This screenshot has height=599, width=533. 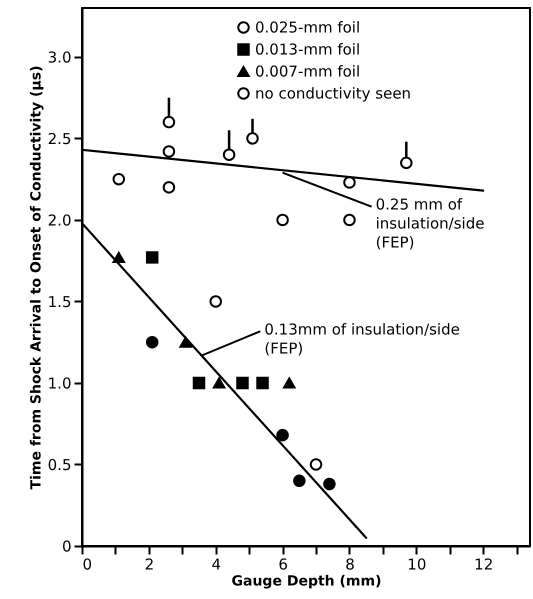 What do you see at coordinates (60, 57) in the screenshot?
I see `y-tick-label: 3.0` at bounding box center [60, 57].